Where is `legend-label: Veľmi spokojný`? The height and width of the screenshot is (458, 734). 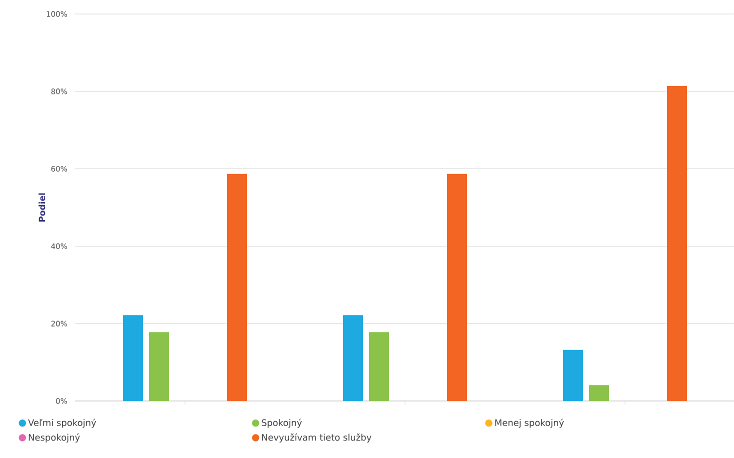 legend-label: Veľmi spokojný is located at coordinates (62, 423).